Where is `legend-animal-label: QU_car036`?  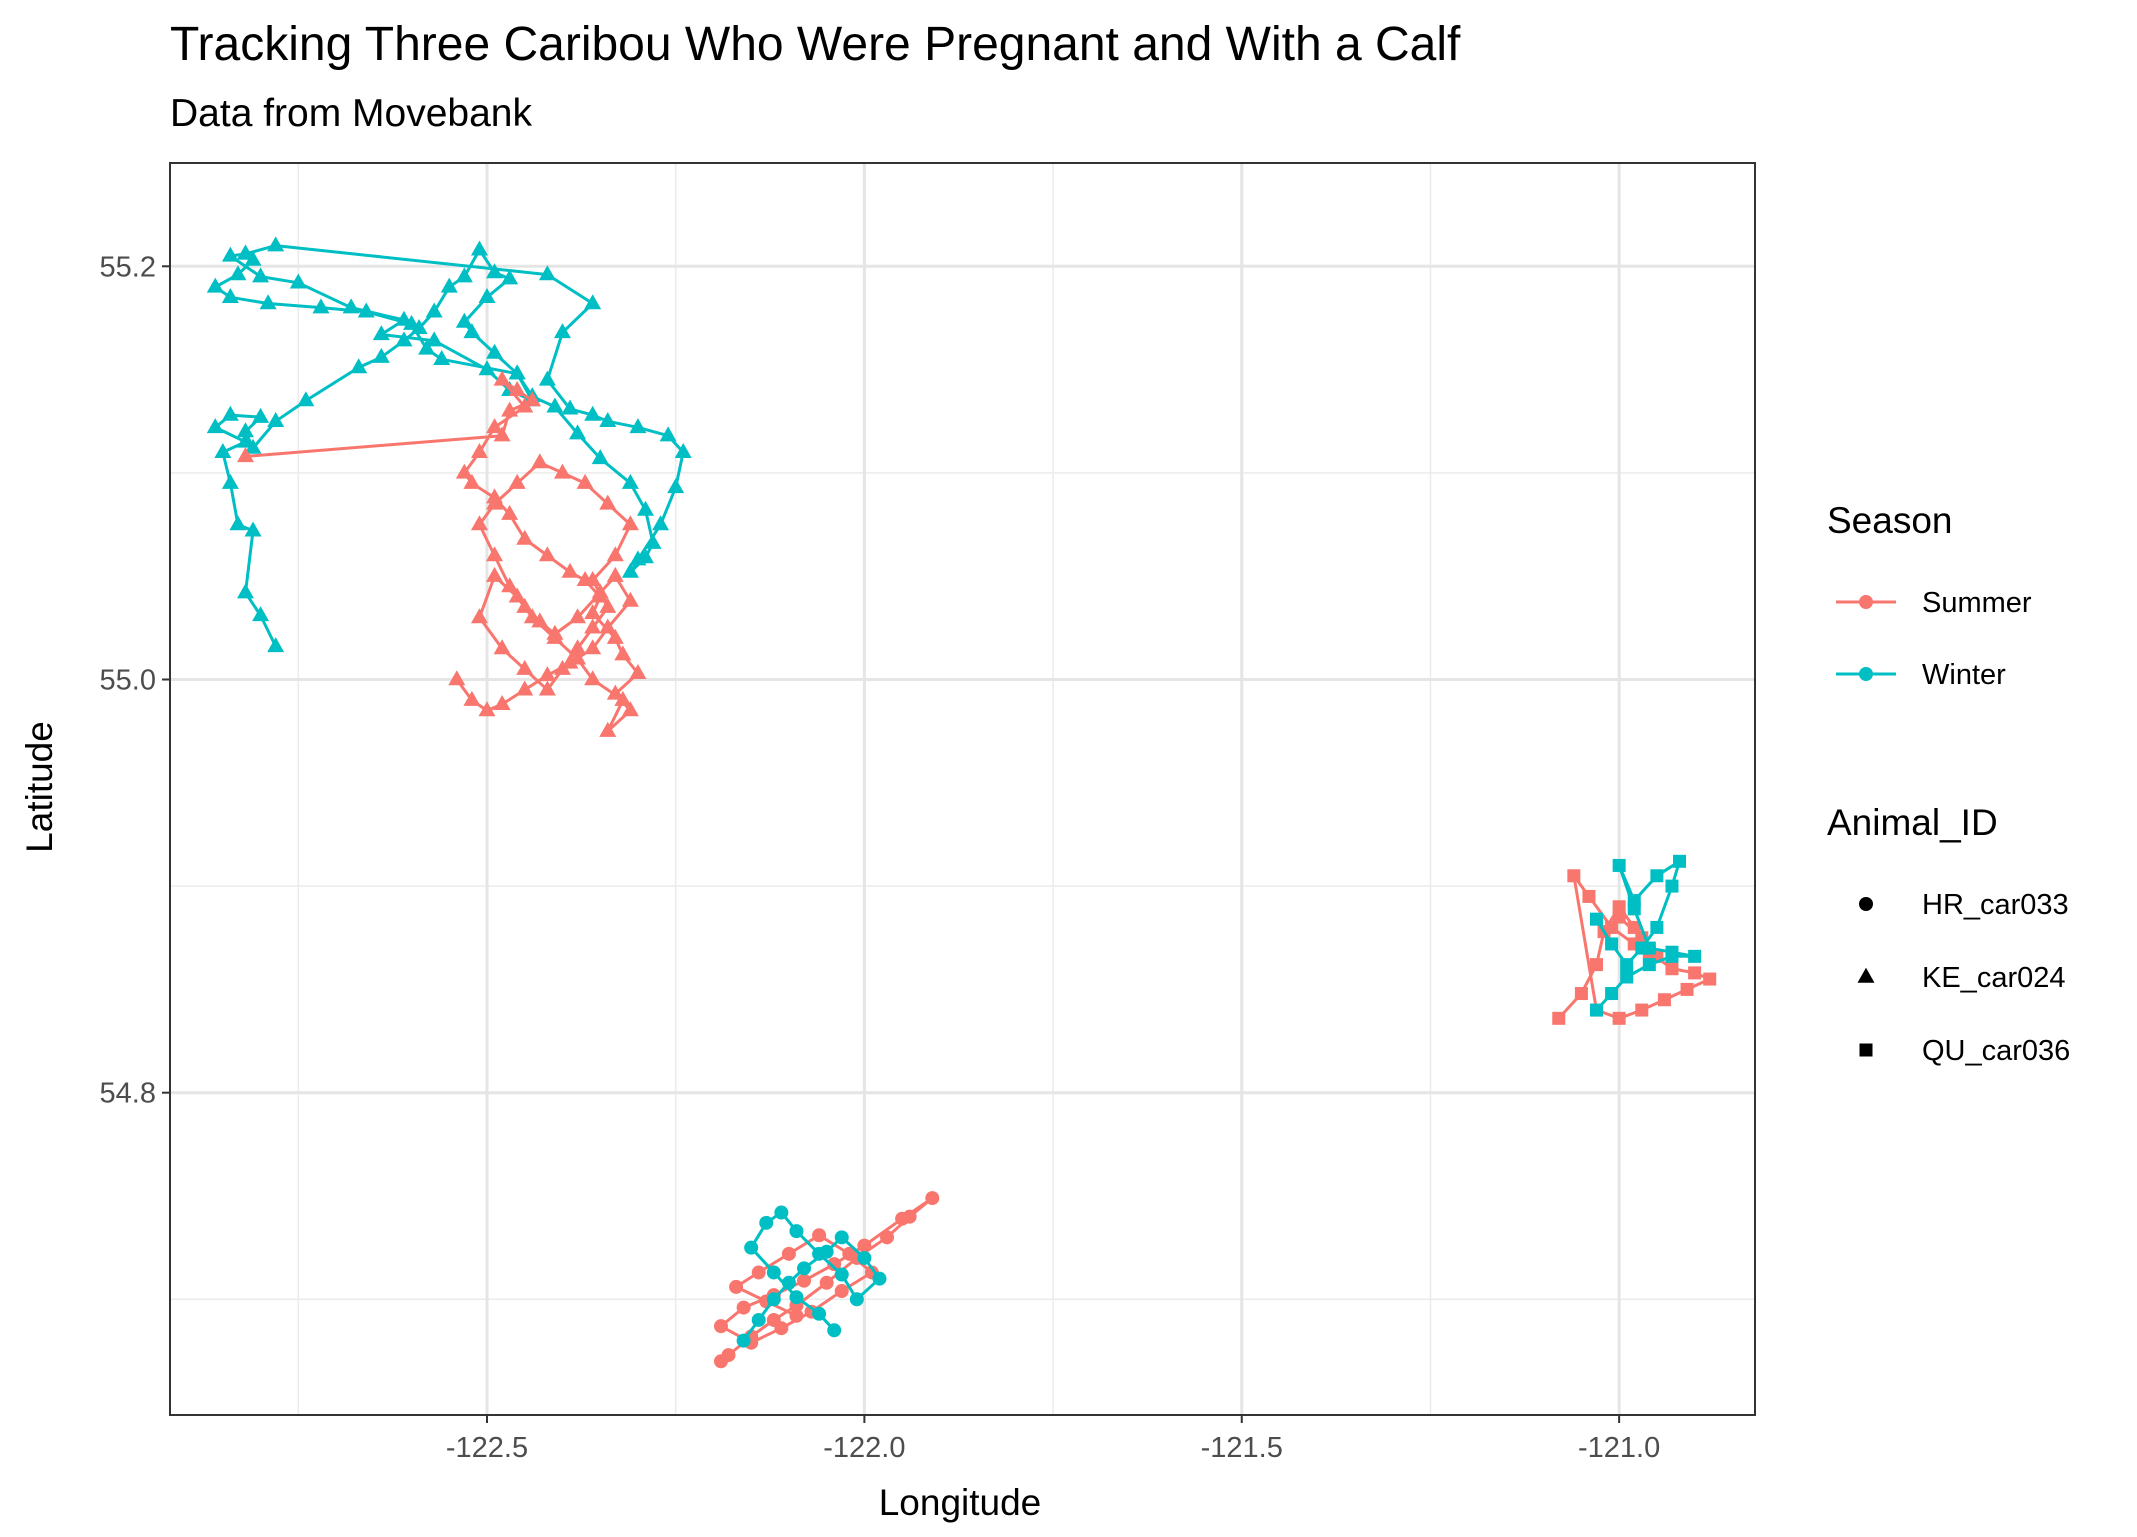 legend-animal-label: QU_car036 is located at coordinates (1996, 1051).